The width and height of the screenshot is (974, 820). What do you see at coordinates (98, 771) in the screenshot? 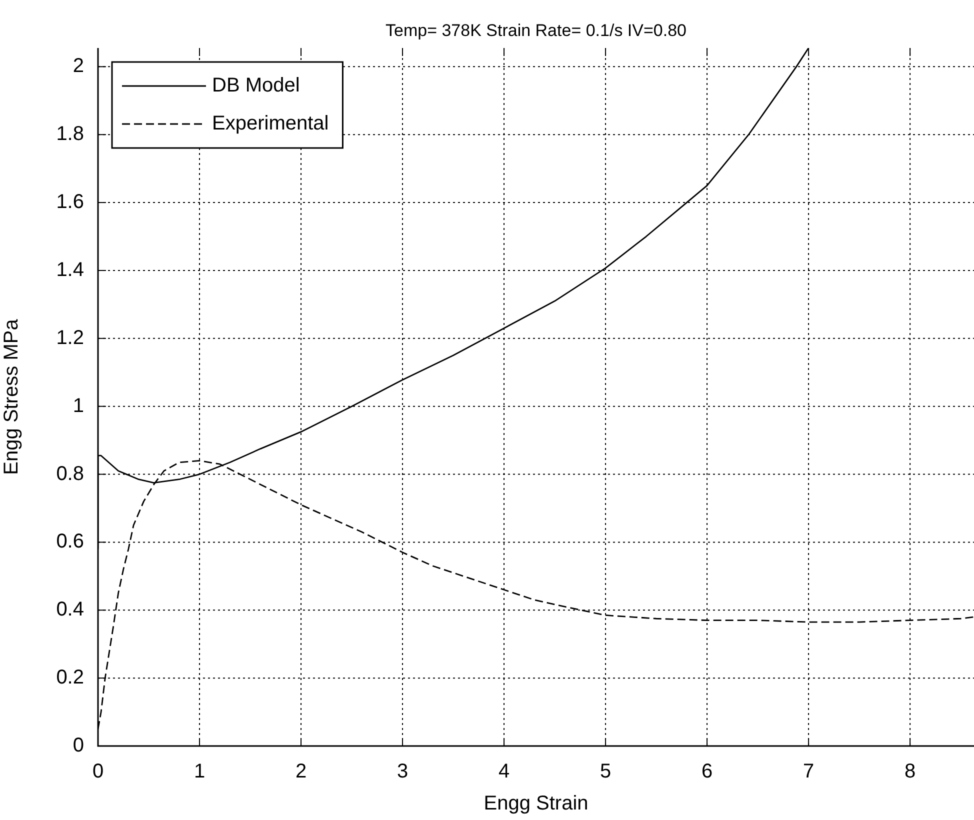
I see `x-tick-label: 0` at bounding box center [98, 771].